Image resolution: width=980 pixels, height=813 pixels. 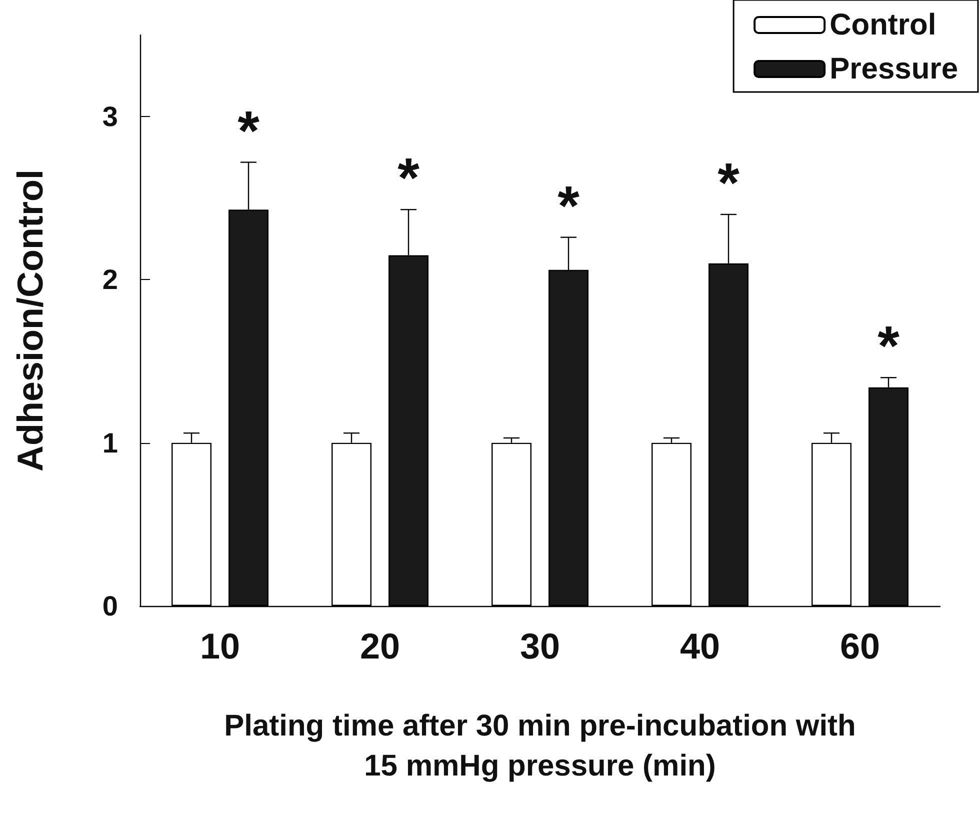 What do you see at coordinates (540, 646) in the screenshot?
I see `x-tick-label: 30` at bounding box center [540, 646].